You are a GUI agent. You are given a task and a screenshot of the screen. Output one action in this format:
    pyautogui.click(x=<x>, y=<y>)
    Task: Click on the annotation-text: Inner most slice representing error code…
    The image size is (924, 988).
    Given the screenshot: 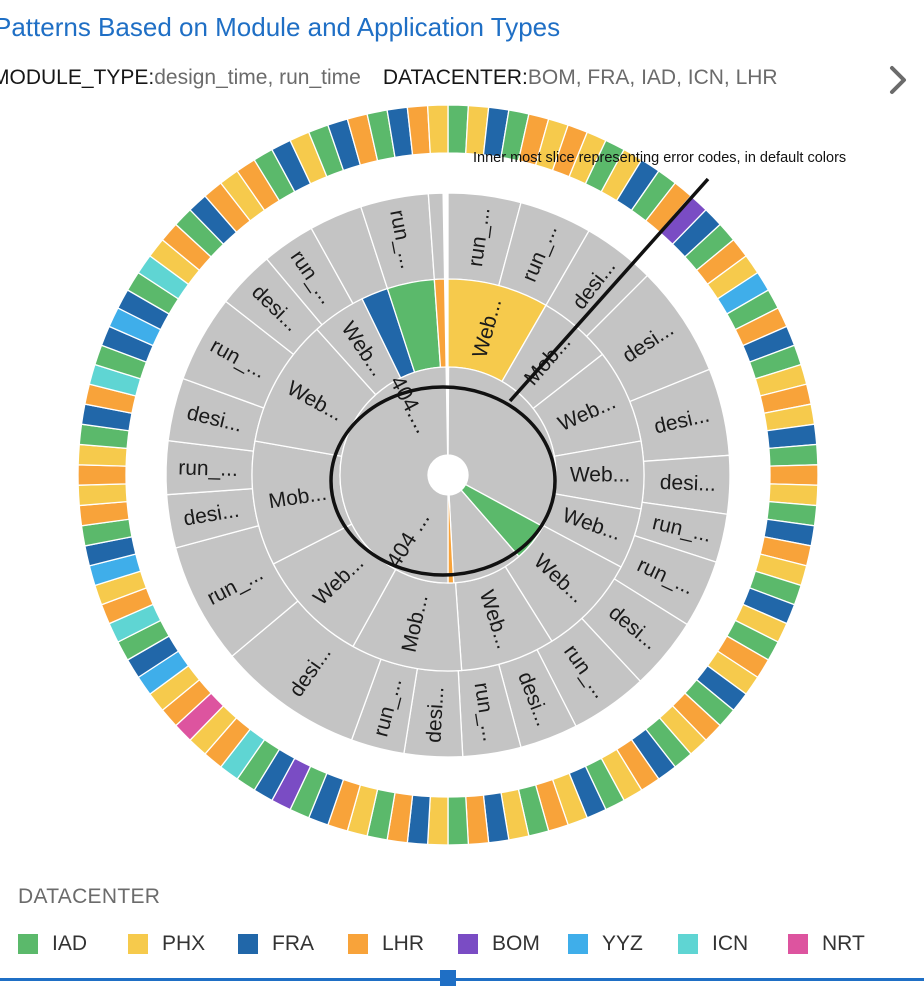 What is the action you would take?
    pyautogui.click(x=659, y=158)
    